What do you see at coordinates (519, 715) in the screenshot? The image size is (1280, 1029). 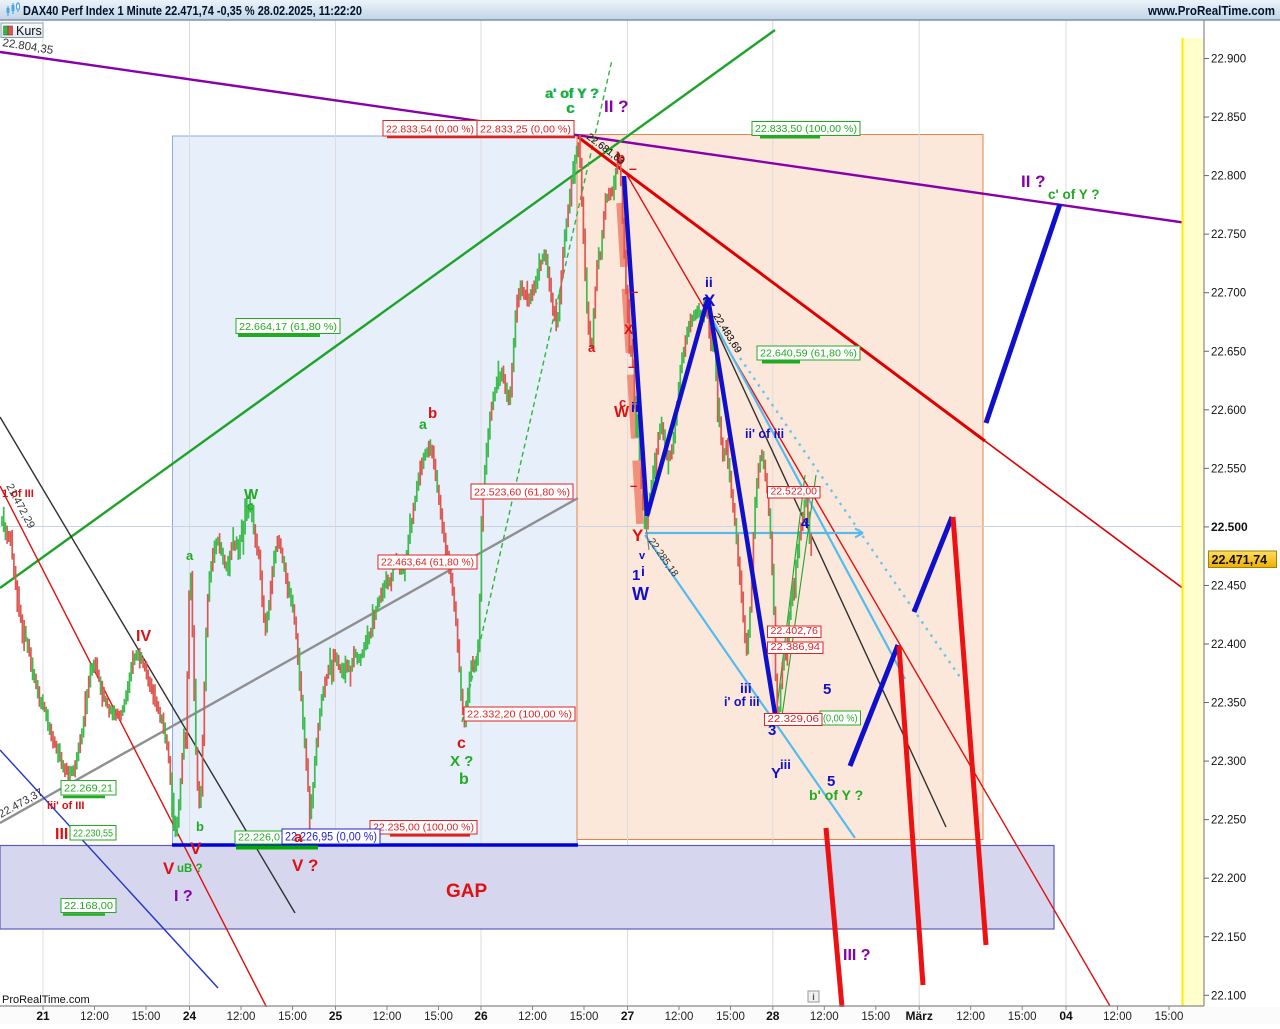 I see `svg-text: 22.332,20 (100,00 %)` at bounding box center [519, 715].